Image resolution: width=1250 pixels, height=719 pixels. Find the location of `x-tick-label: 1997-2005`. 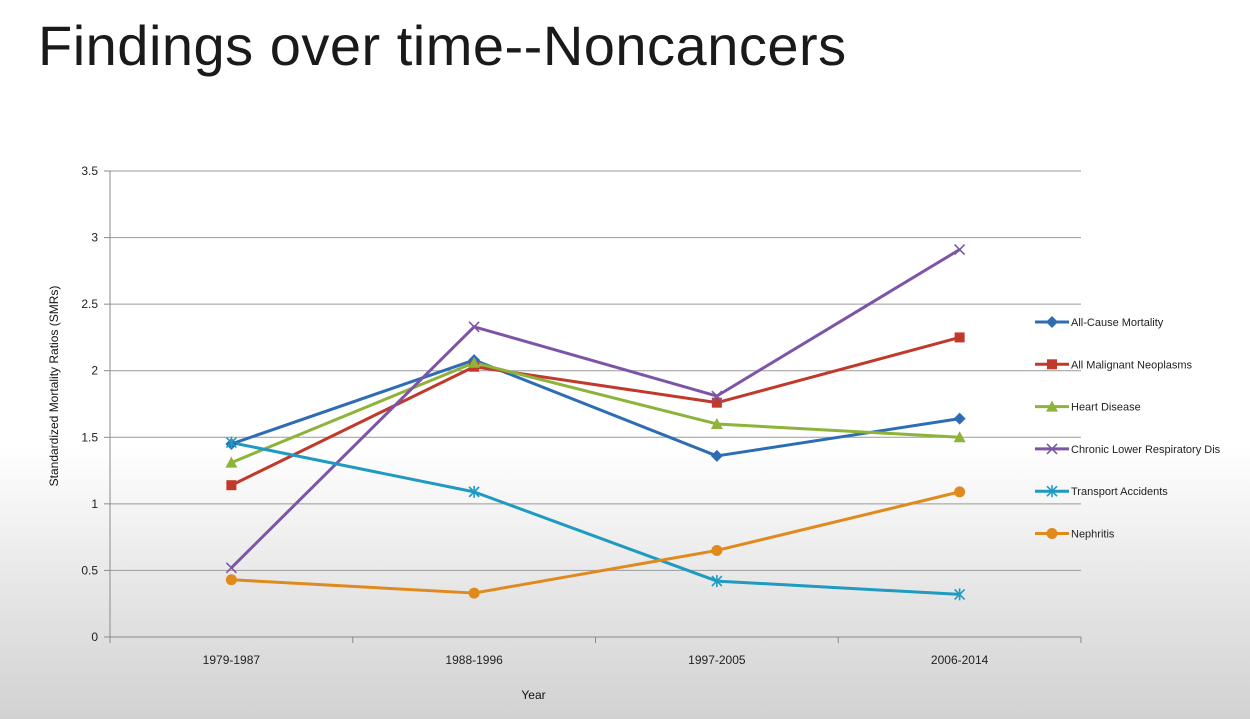

x-tick-label: 1997-2005 is located at coordinates (717, 660).